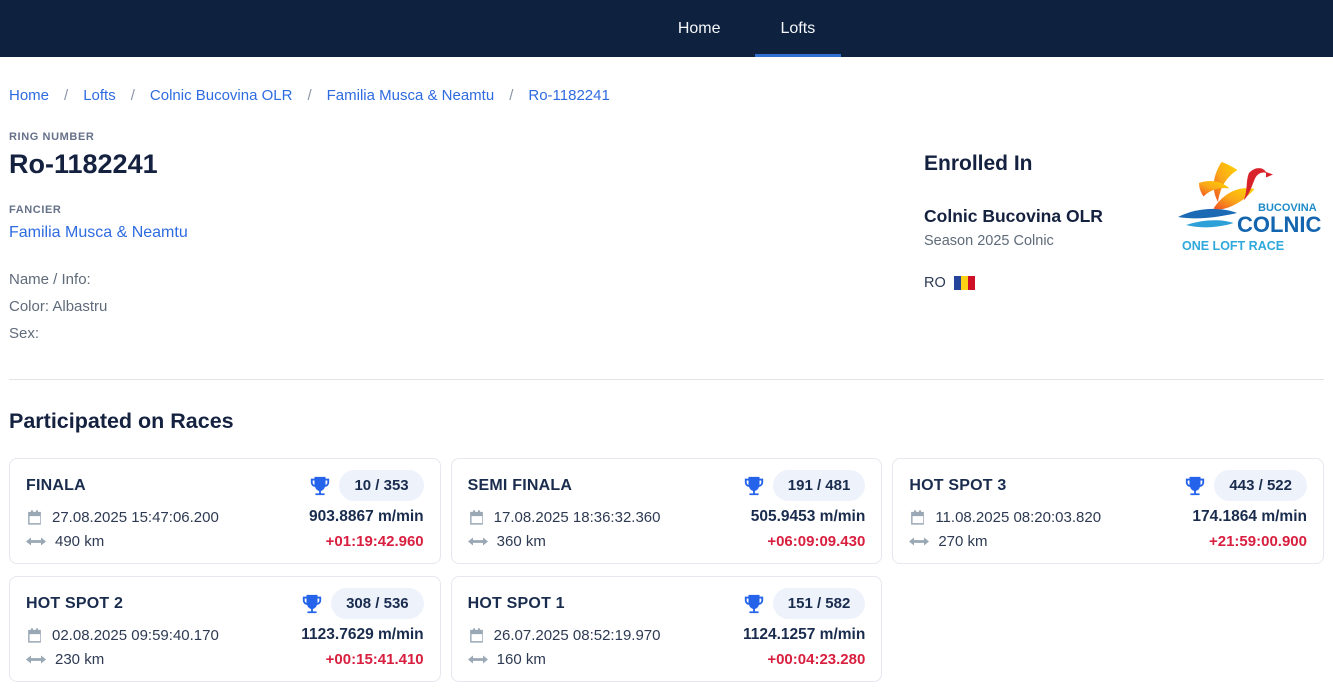 This screenshot has width=1333, height=691. Describe the element at coordinates (410, 95) in the screenshot. I see `breadcrumb-item: Familia Musca & Neamtu` at that location.